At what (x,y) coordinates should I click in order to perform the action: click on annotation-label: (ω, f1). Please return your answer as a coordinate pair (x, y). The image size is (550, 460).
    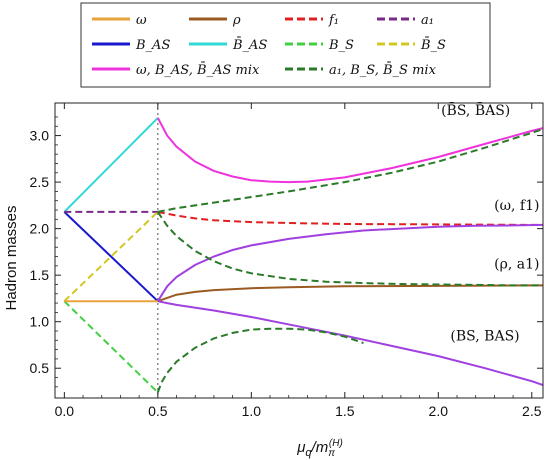
    Looking at the image, I should click on (516, 206).